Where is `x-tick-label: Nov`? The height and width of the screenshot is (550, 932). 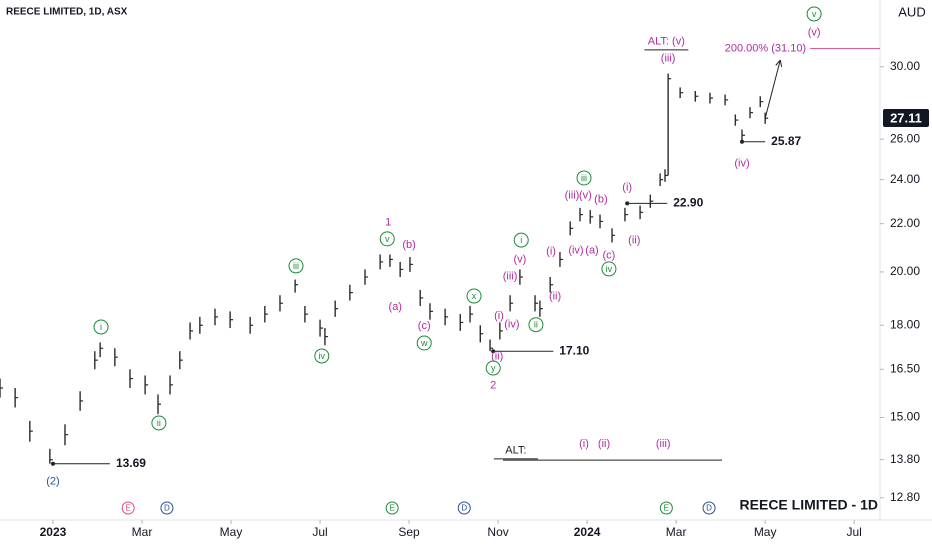 x-tick-label: Nov is located at coordinates (497, 532).